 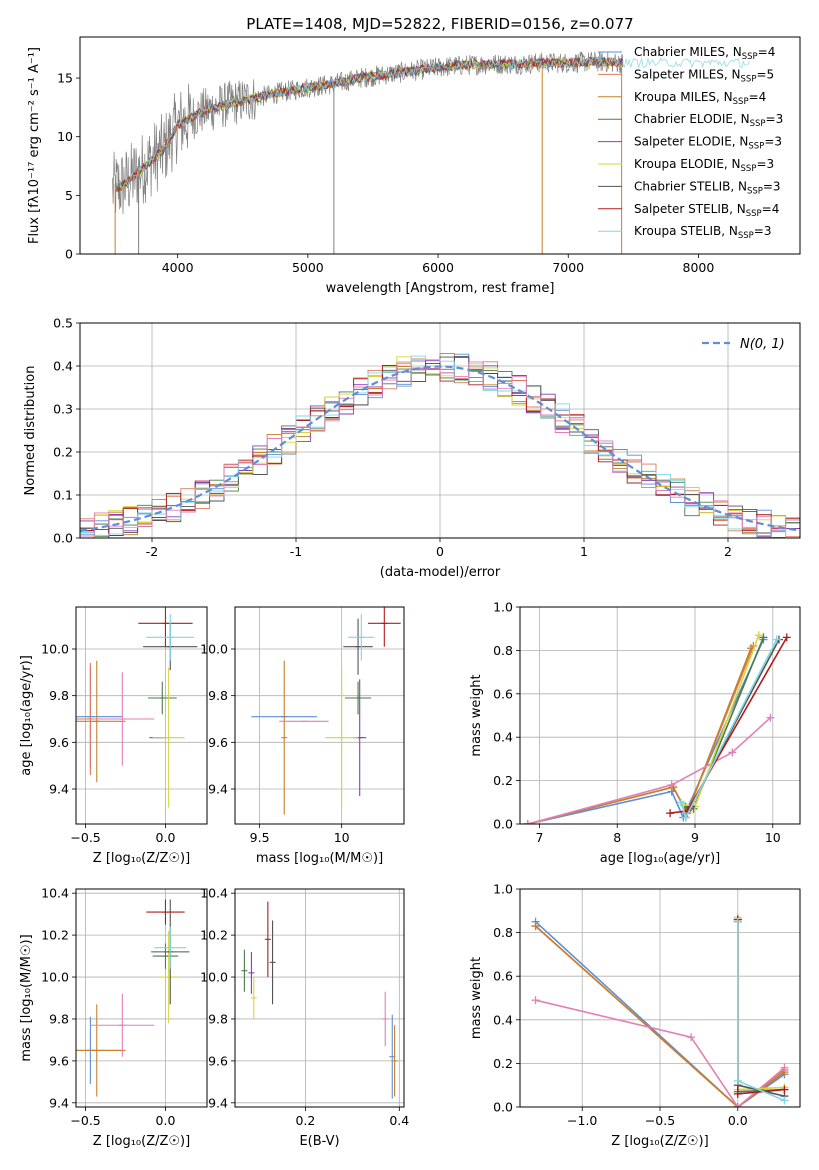 I want to click on x-tick-label: 6000, so click(x=438, y=267).